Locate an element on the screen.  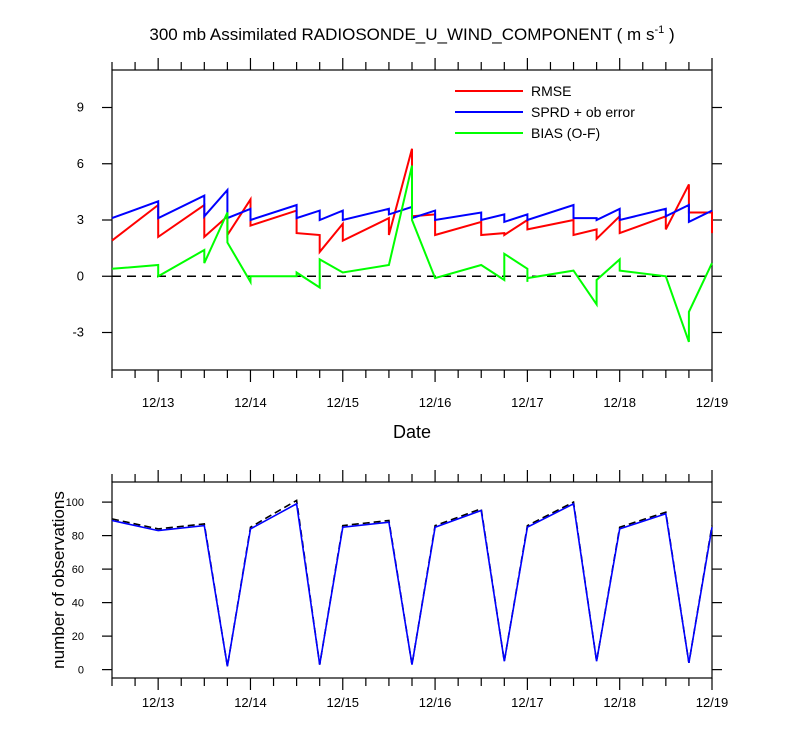
y-tick-label: 9 is located at coordinates (80, 107).